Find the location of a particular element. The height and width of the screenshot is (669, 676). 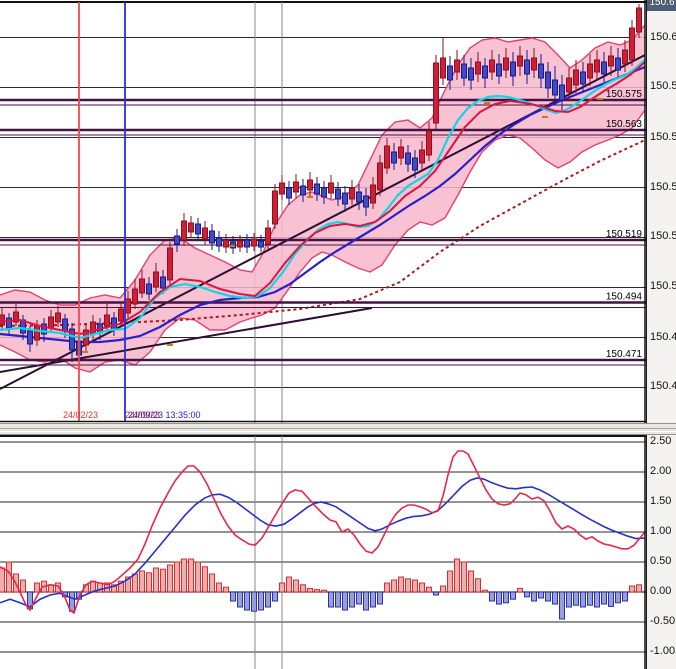

indicator-axis-label: -1.00 is located at coordinates (663, 651).